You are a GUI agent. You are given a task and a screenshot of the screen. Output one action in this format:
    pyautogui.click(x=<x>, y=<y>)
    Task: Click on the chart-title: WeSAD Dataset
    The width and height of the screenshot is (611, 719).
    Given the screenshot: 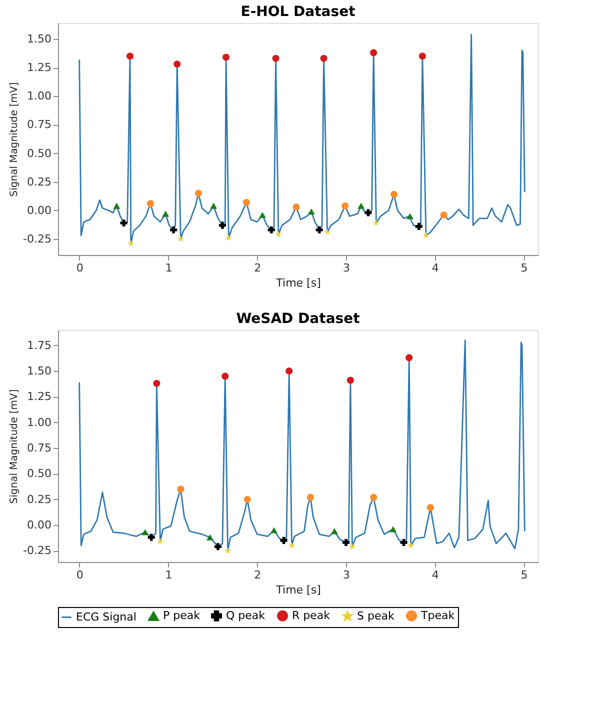 What is the action you would take?
    pyautogui.click(x=298, y=319)
    